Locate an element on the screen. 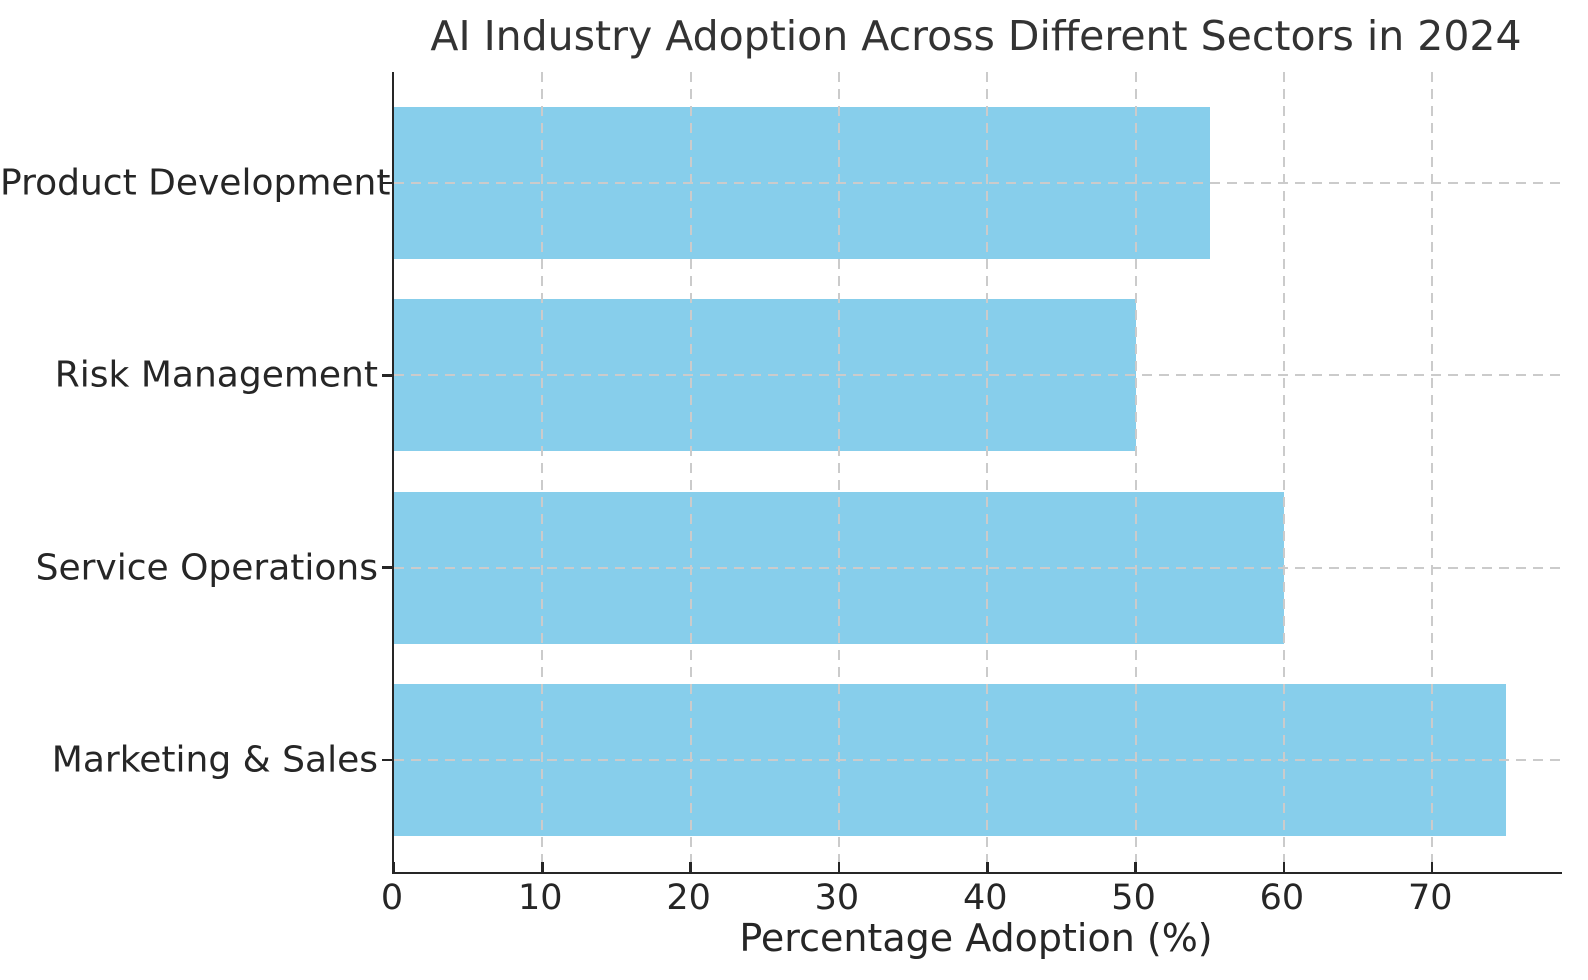 Image resolution: width=1588 pixels, height=980 pixels. x-tick-label: 60 is located at coordinates (1282, 898).